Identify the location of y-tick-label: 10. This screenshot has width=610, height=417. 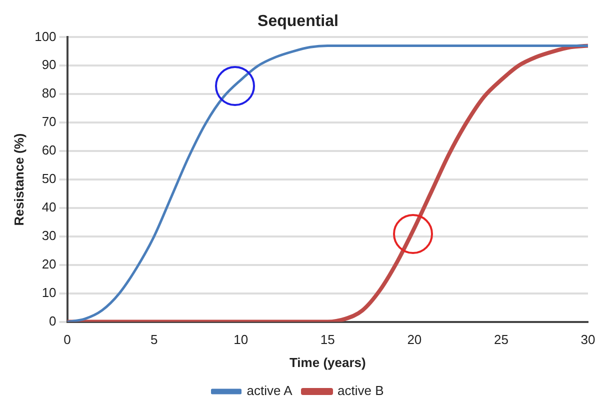
(49, 292).